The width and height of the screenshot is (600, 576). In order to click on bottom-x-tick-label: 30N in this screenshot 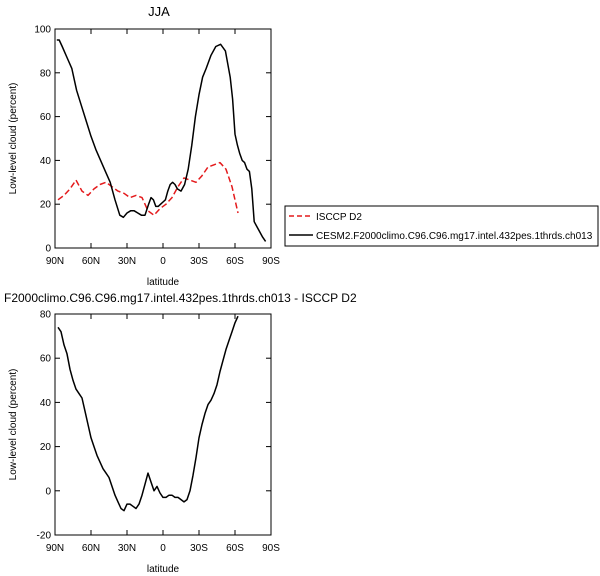, I will do `click(127, 548)`.